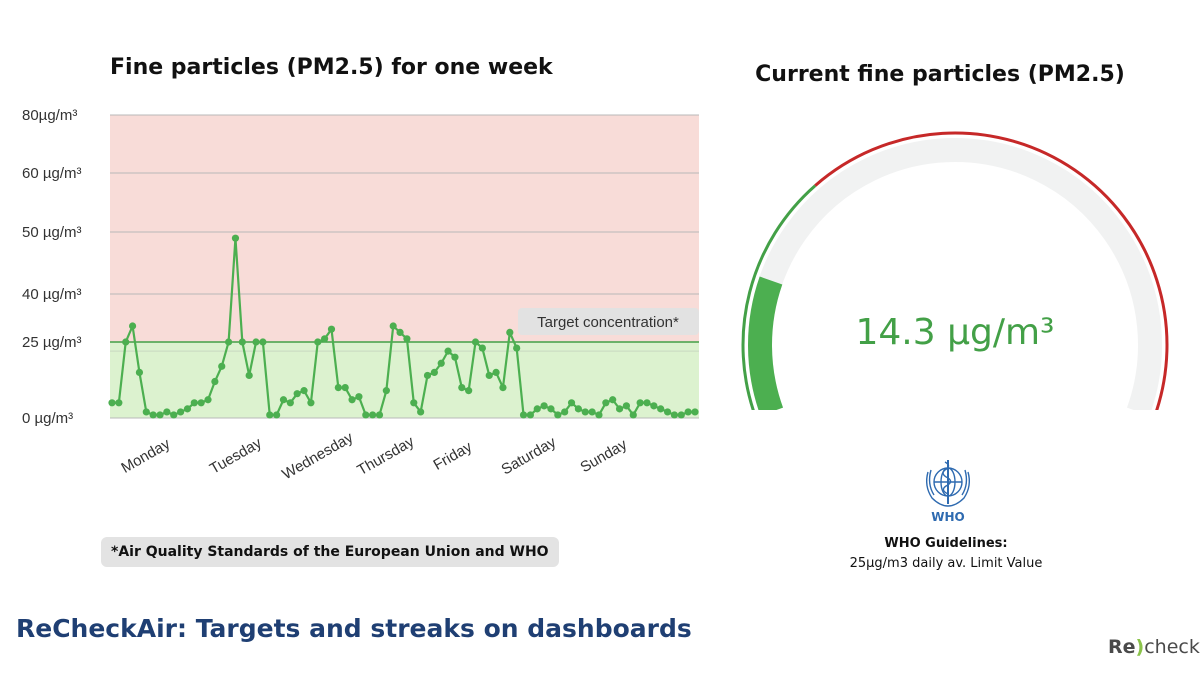 This screenshot has height=675, width=1200. Describe the element at coordinates (49, 115) in the screenshot. I see `y-tick-label: 80µg/m³` at that location.